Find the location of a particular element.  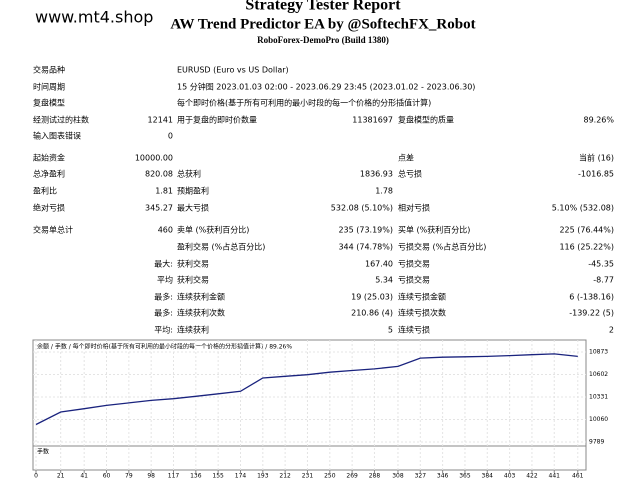

cell-value: 6 (-138.16) is located at coordinates (591, 297).